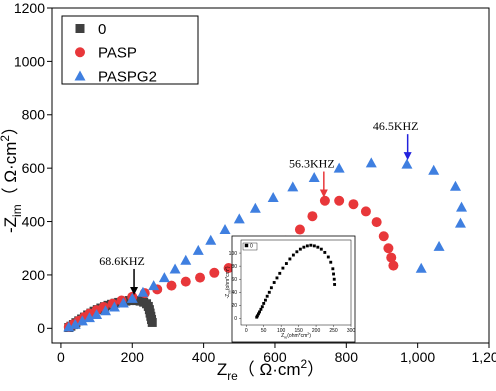  Describe the element at coordinates (269, 369) in the screenshot. I see `axis-label-part: （ Ω·cm` at that location.